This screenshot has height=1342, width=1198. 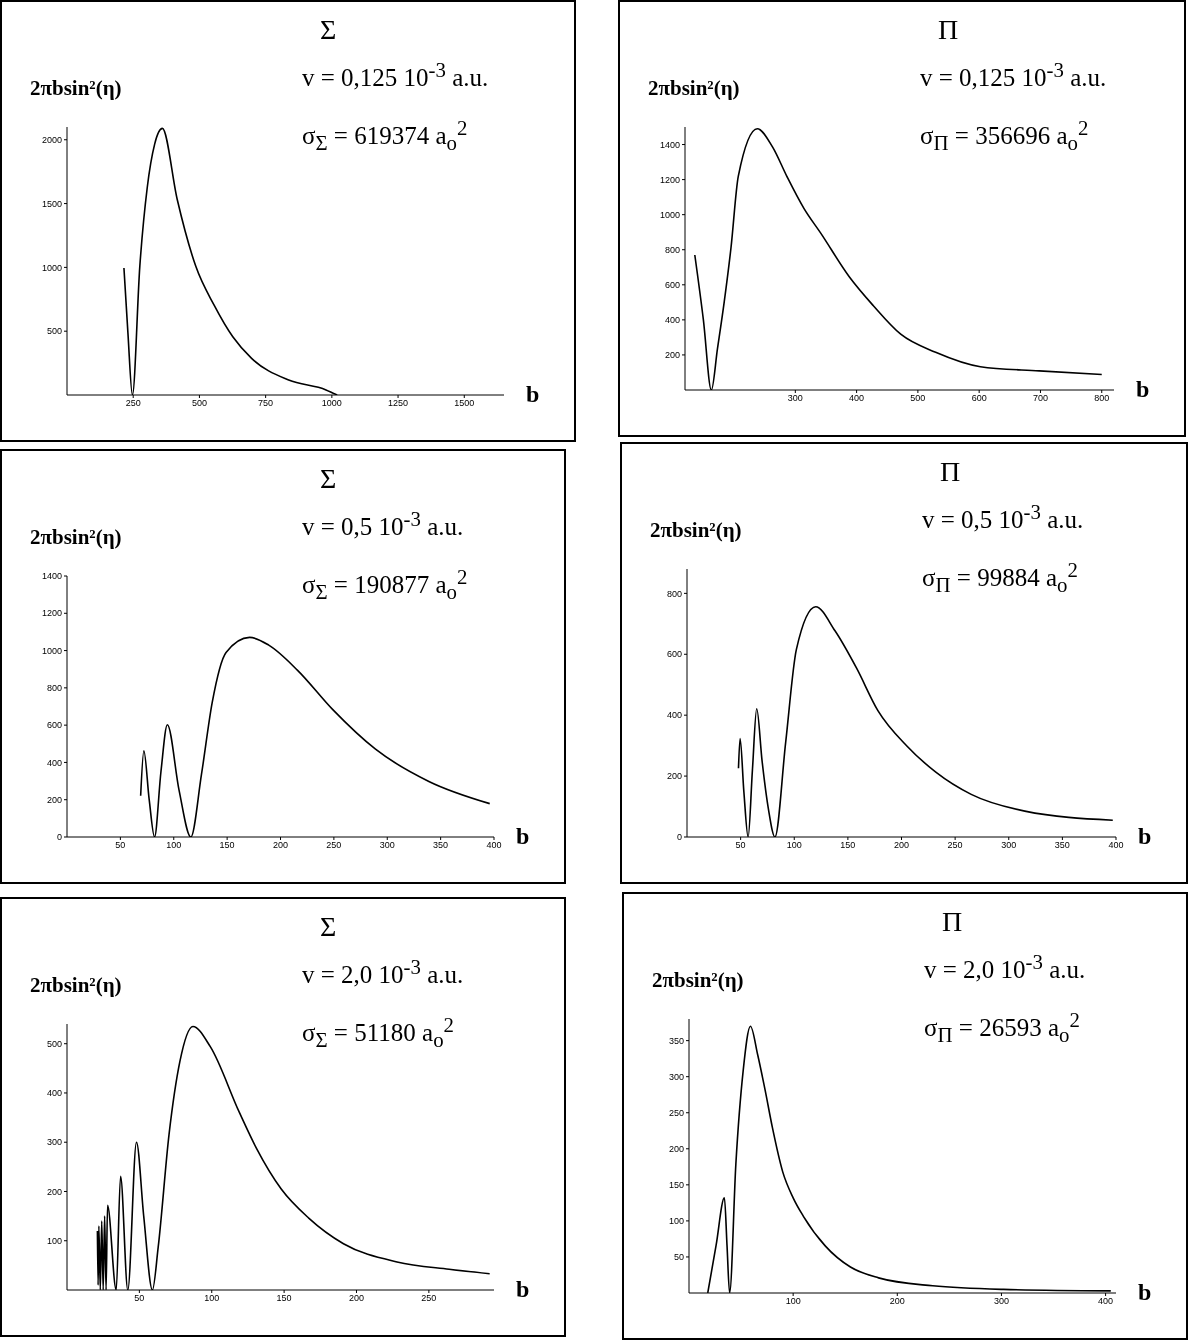 I want to click on x-tick-label: 1500, so click(x=464, y=403).